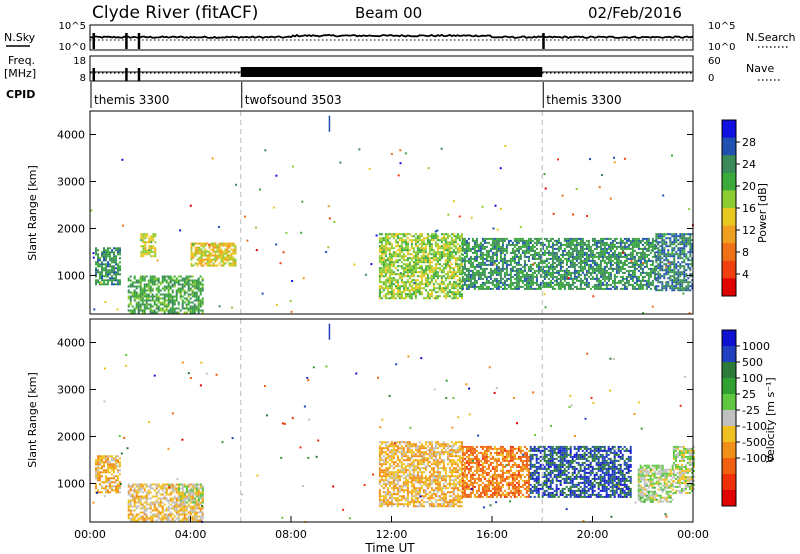  Describe the element at coordinates (392, 534) in the screenshot. I see `xtick-label-3: 12:00` at that location.